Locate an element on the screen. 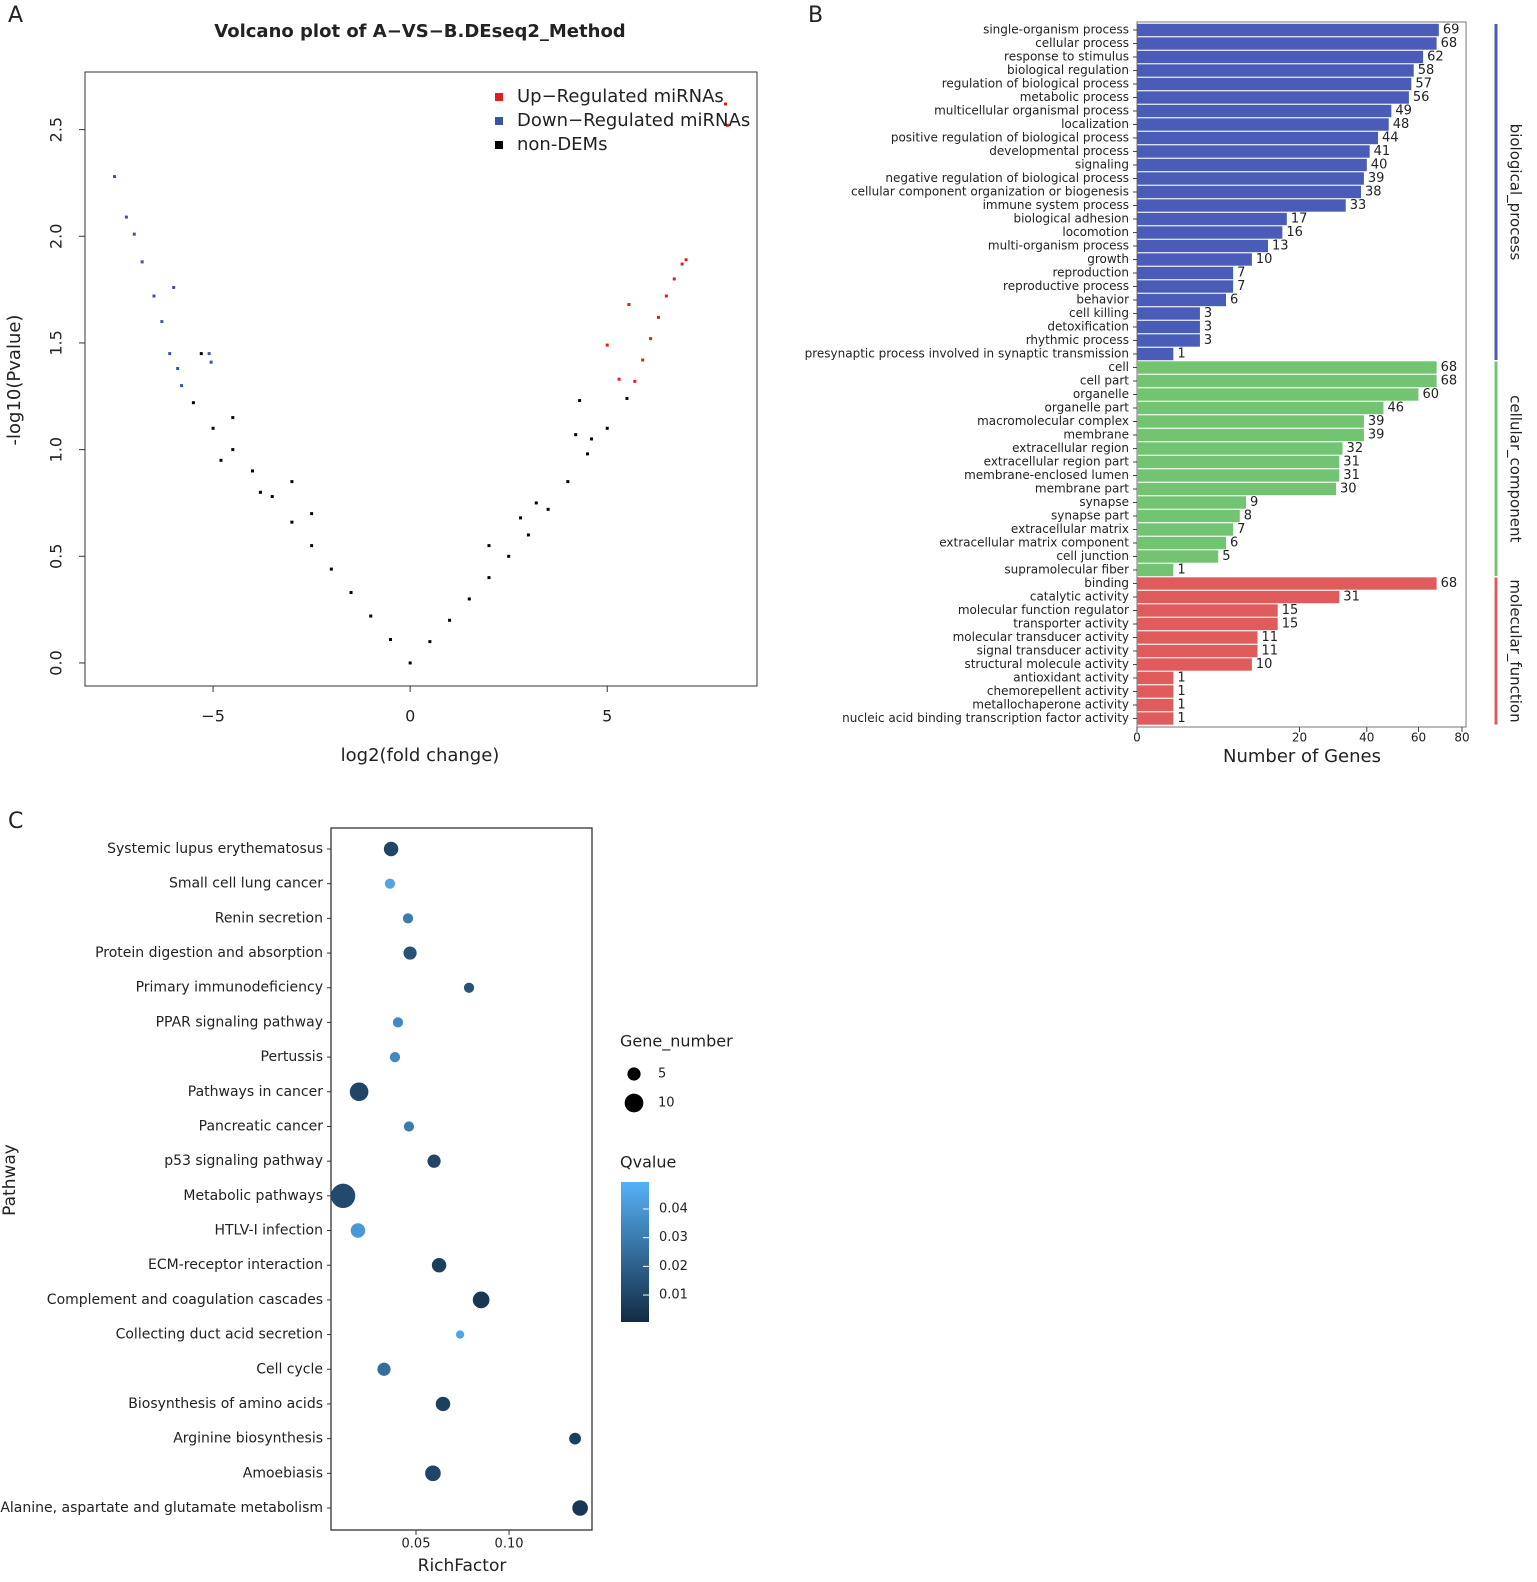  size-legend-label: 10 is located at coordinates (666, 1103).